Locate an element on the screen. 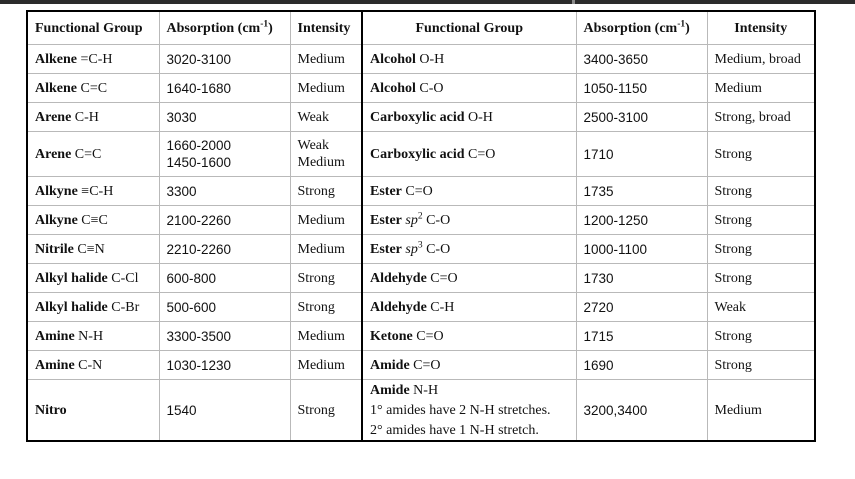  header-functional-group-left: Functional Group is located at coordinates (93, 27).